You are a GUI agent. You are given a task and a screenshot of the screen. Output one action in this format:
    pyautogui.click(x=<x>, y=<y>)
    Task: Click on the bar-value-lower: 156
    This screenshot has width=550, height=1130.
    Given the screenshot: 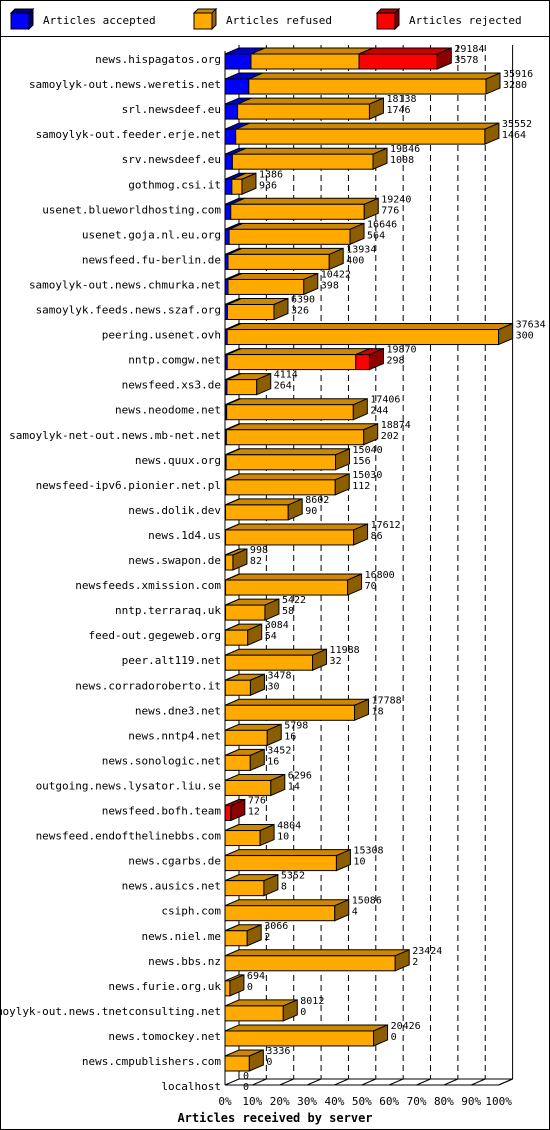 What is the action you would take?
    pyautogui.click(x=362, y=461)
    